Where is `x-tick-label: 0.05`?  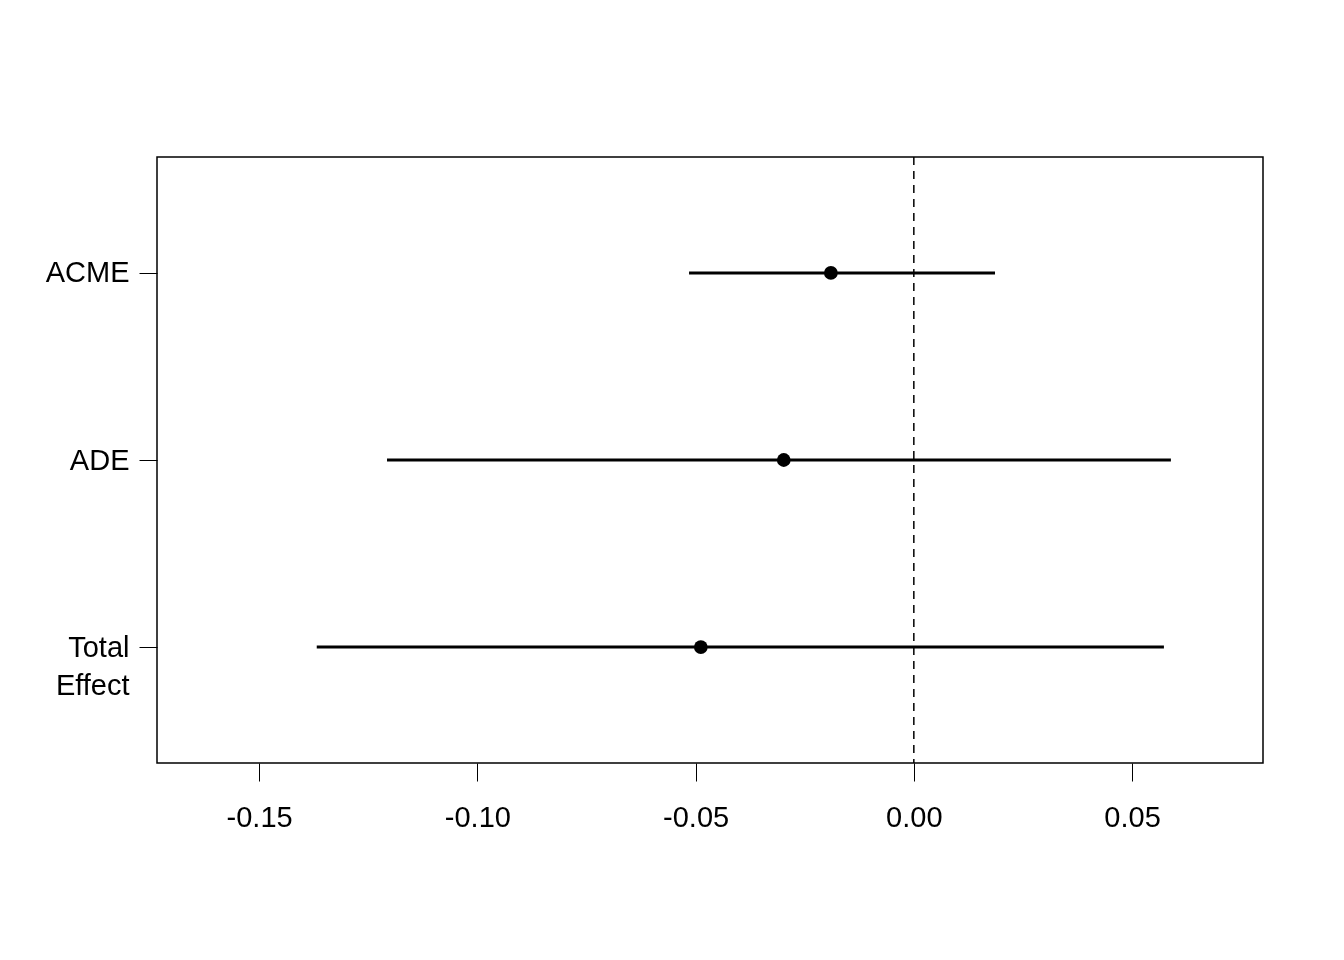 x-tick-label: 0.05 is located at coordinates (1132, 816).